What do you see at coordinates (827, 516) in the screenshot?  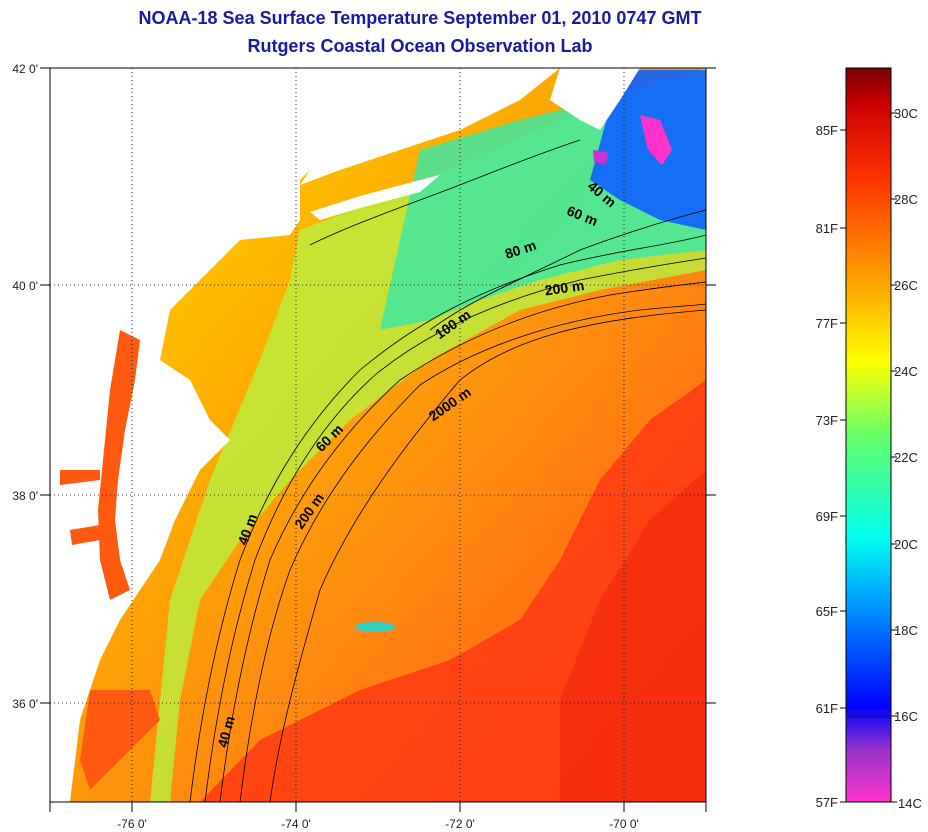 I see `fahrenheit-label: 69F` at bounding box center [827, 516].